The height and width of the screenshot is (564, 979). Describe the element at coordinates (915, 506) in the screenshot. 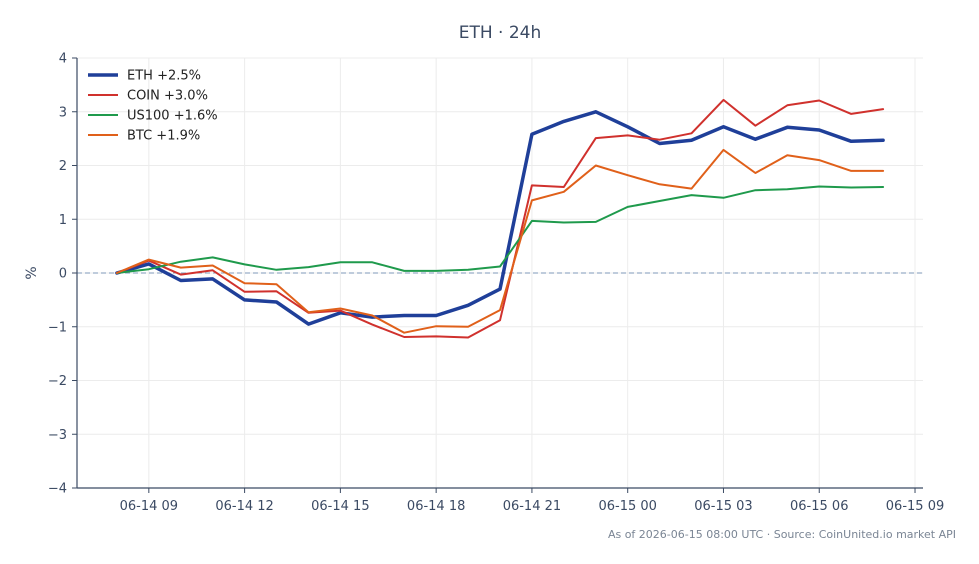

I see `x-tick-label: 06-15 09` at that location.